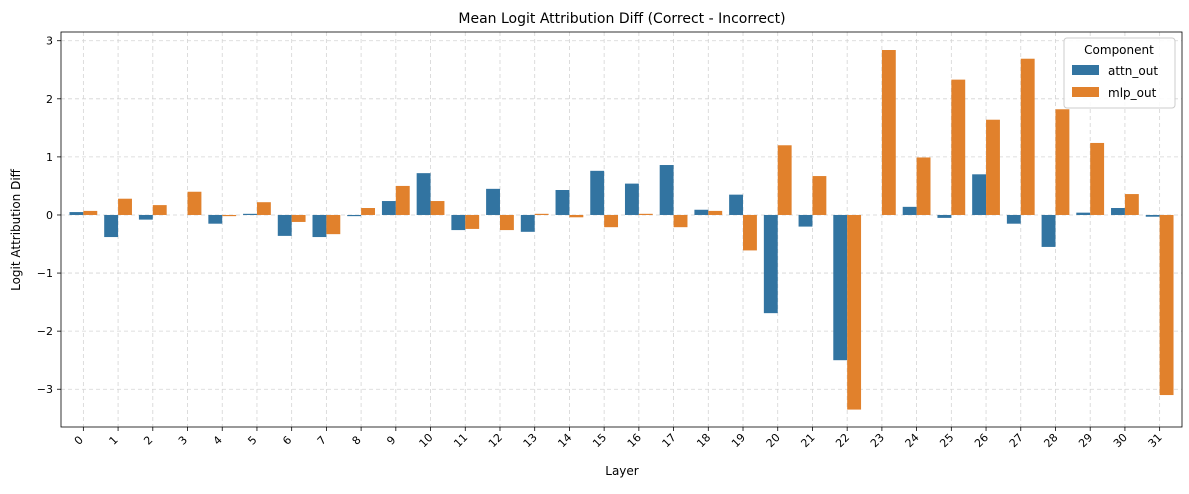 Image resolution: width=1189 pixels, height=494 pixels. Describe the element at coordinates (114, 440) in the screenshot. I see `x-tick-label: 1` at that location.